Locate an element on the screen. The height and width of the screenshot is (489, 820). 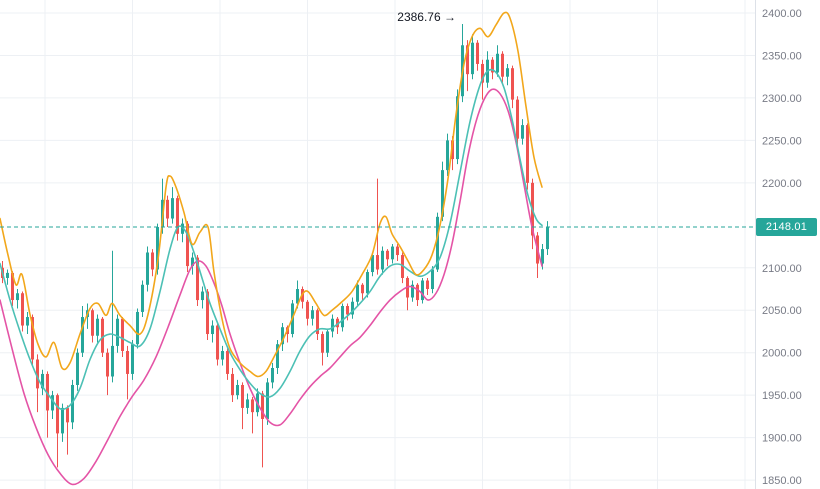
price-tick-label: 2300.00 is located at coordinates (782, 99).